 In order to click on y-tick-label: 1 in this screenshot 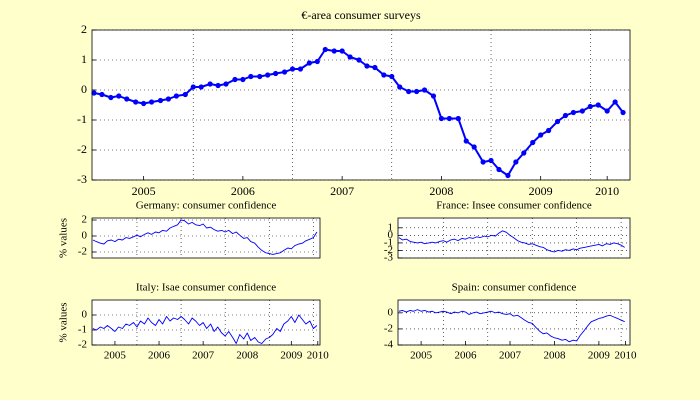, I will do `click(391, 227)`.